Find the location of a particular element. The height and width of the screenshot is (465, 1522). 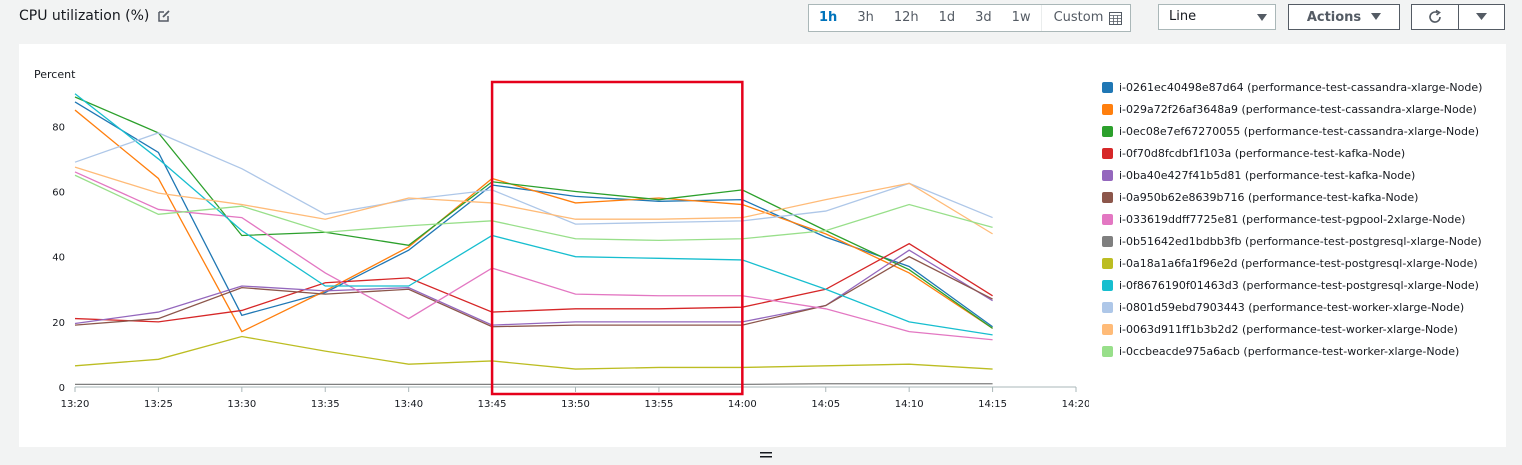

refresh-controls is located at coordinates (1458, 17).